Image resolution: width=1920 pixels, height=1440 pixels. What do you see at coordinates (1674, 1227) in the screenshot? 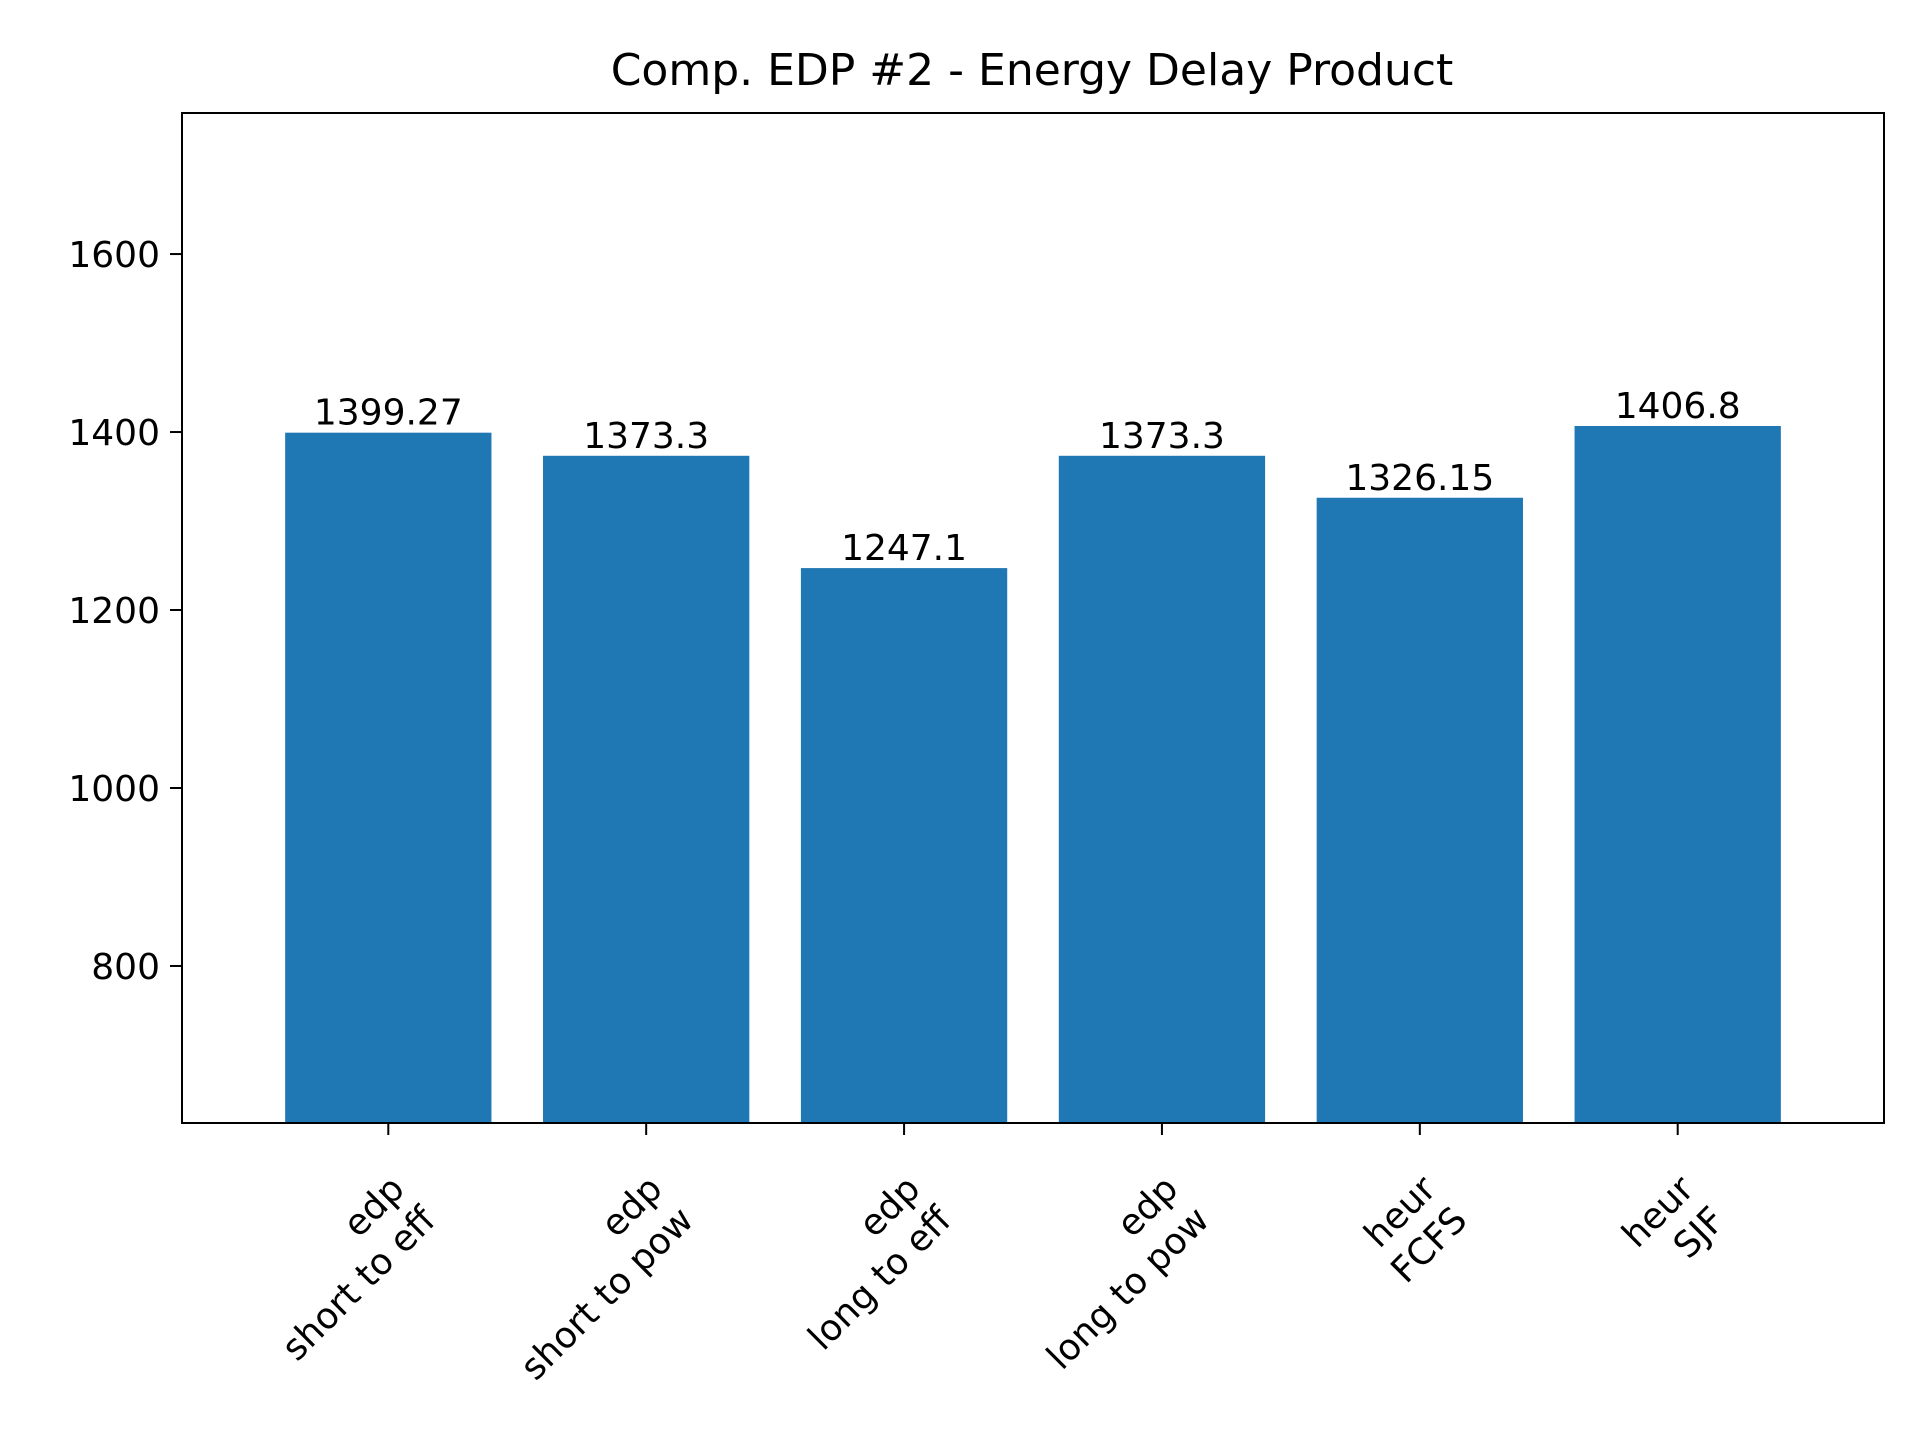
I see `x-tick-label: heurSJF` at bounding box center [1674, 1227].